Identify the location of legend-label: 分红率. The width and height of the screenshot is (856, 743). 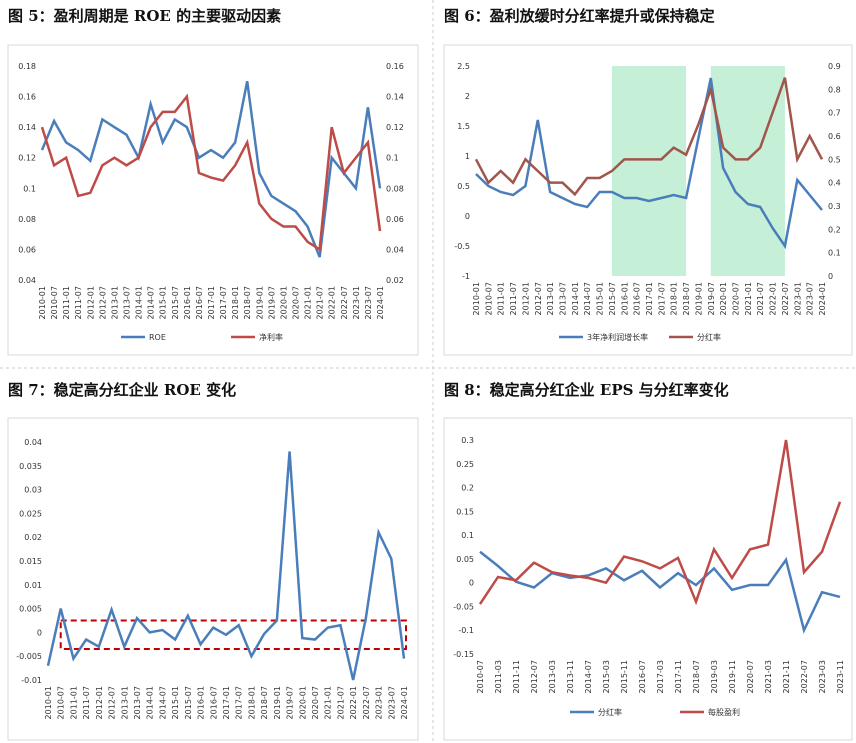
(610, 712).